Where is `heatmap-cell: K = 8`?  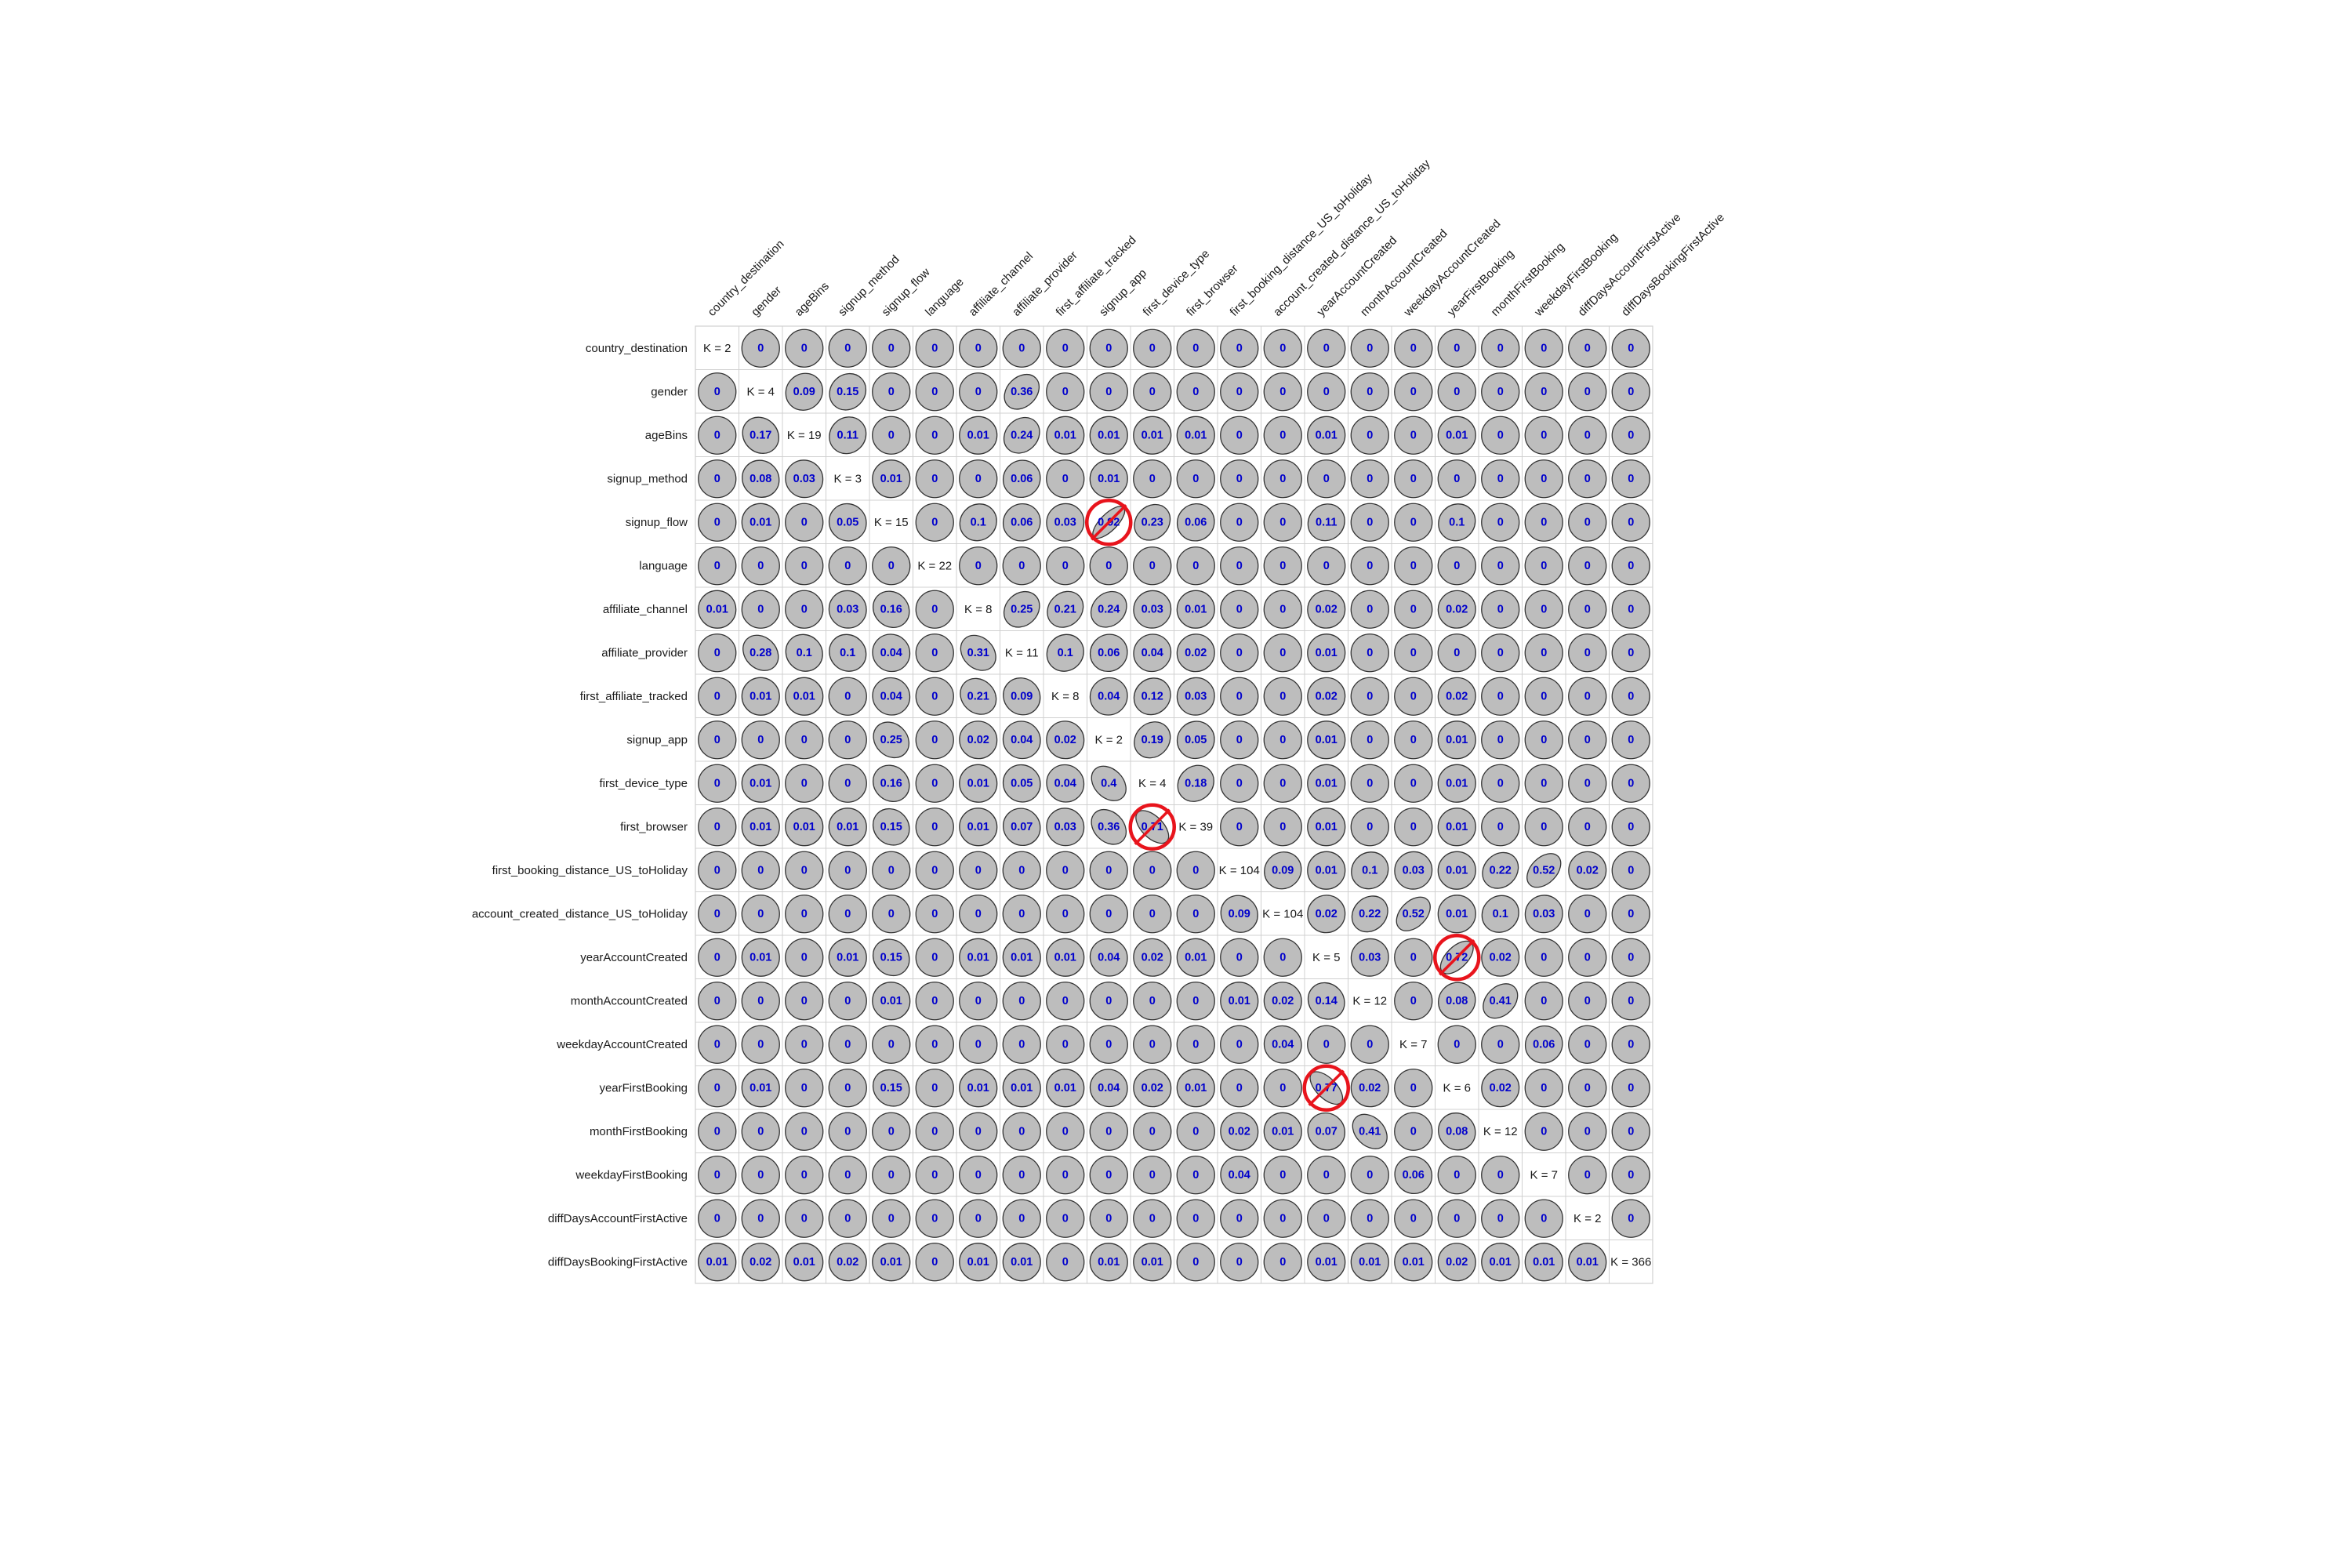 heatmap-cell: K = 8 is located at coordinates (1065, 696).